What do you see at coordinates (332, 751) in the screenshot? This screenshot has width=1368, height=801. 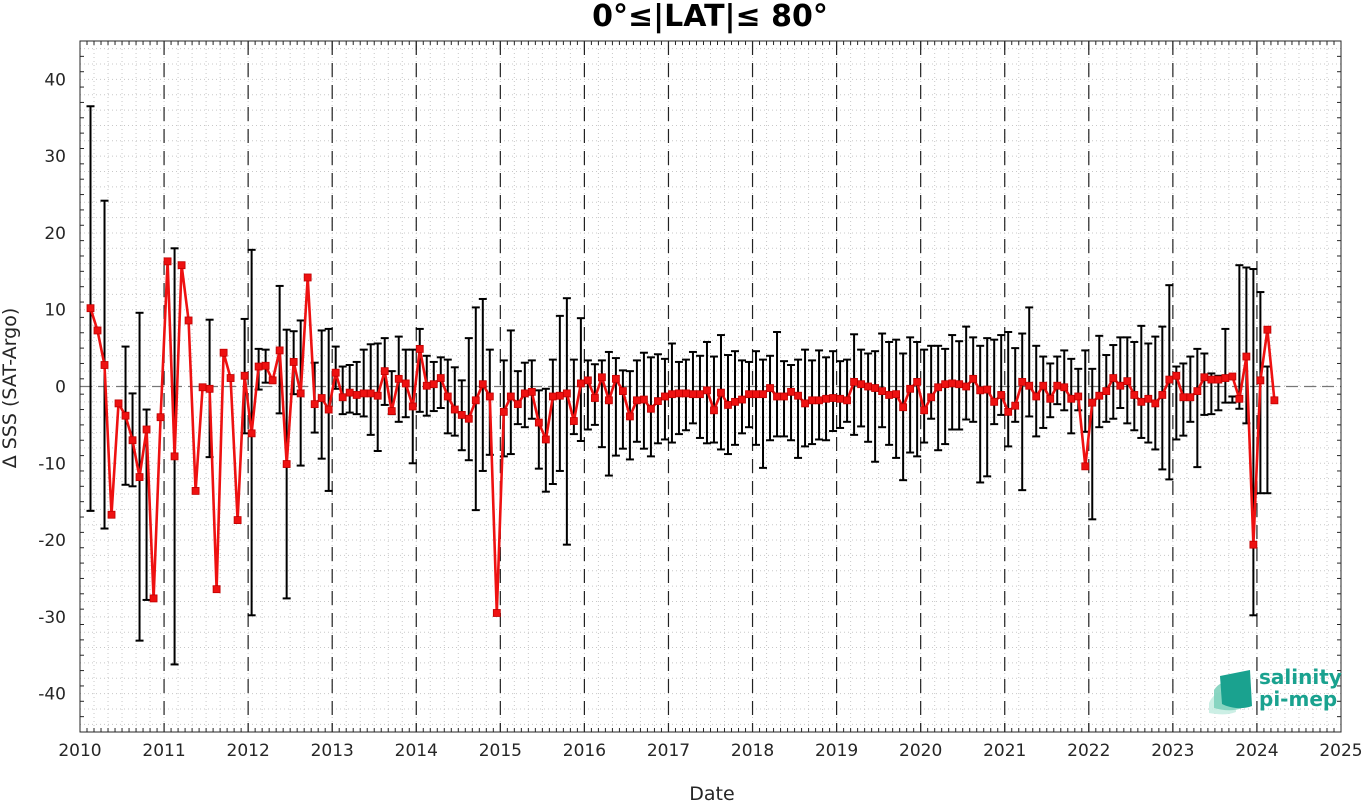 I see `x-tick-label: 2013` at bounding box center [332, 751].